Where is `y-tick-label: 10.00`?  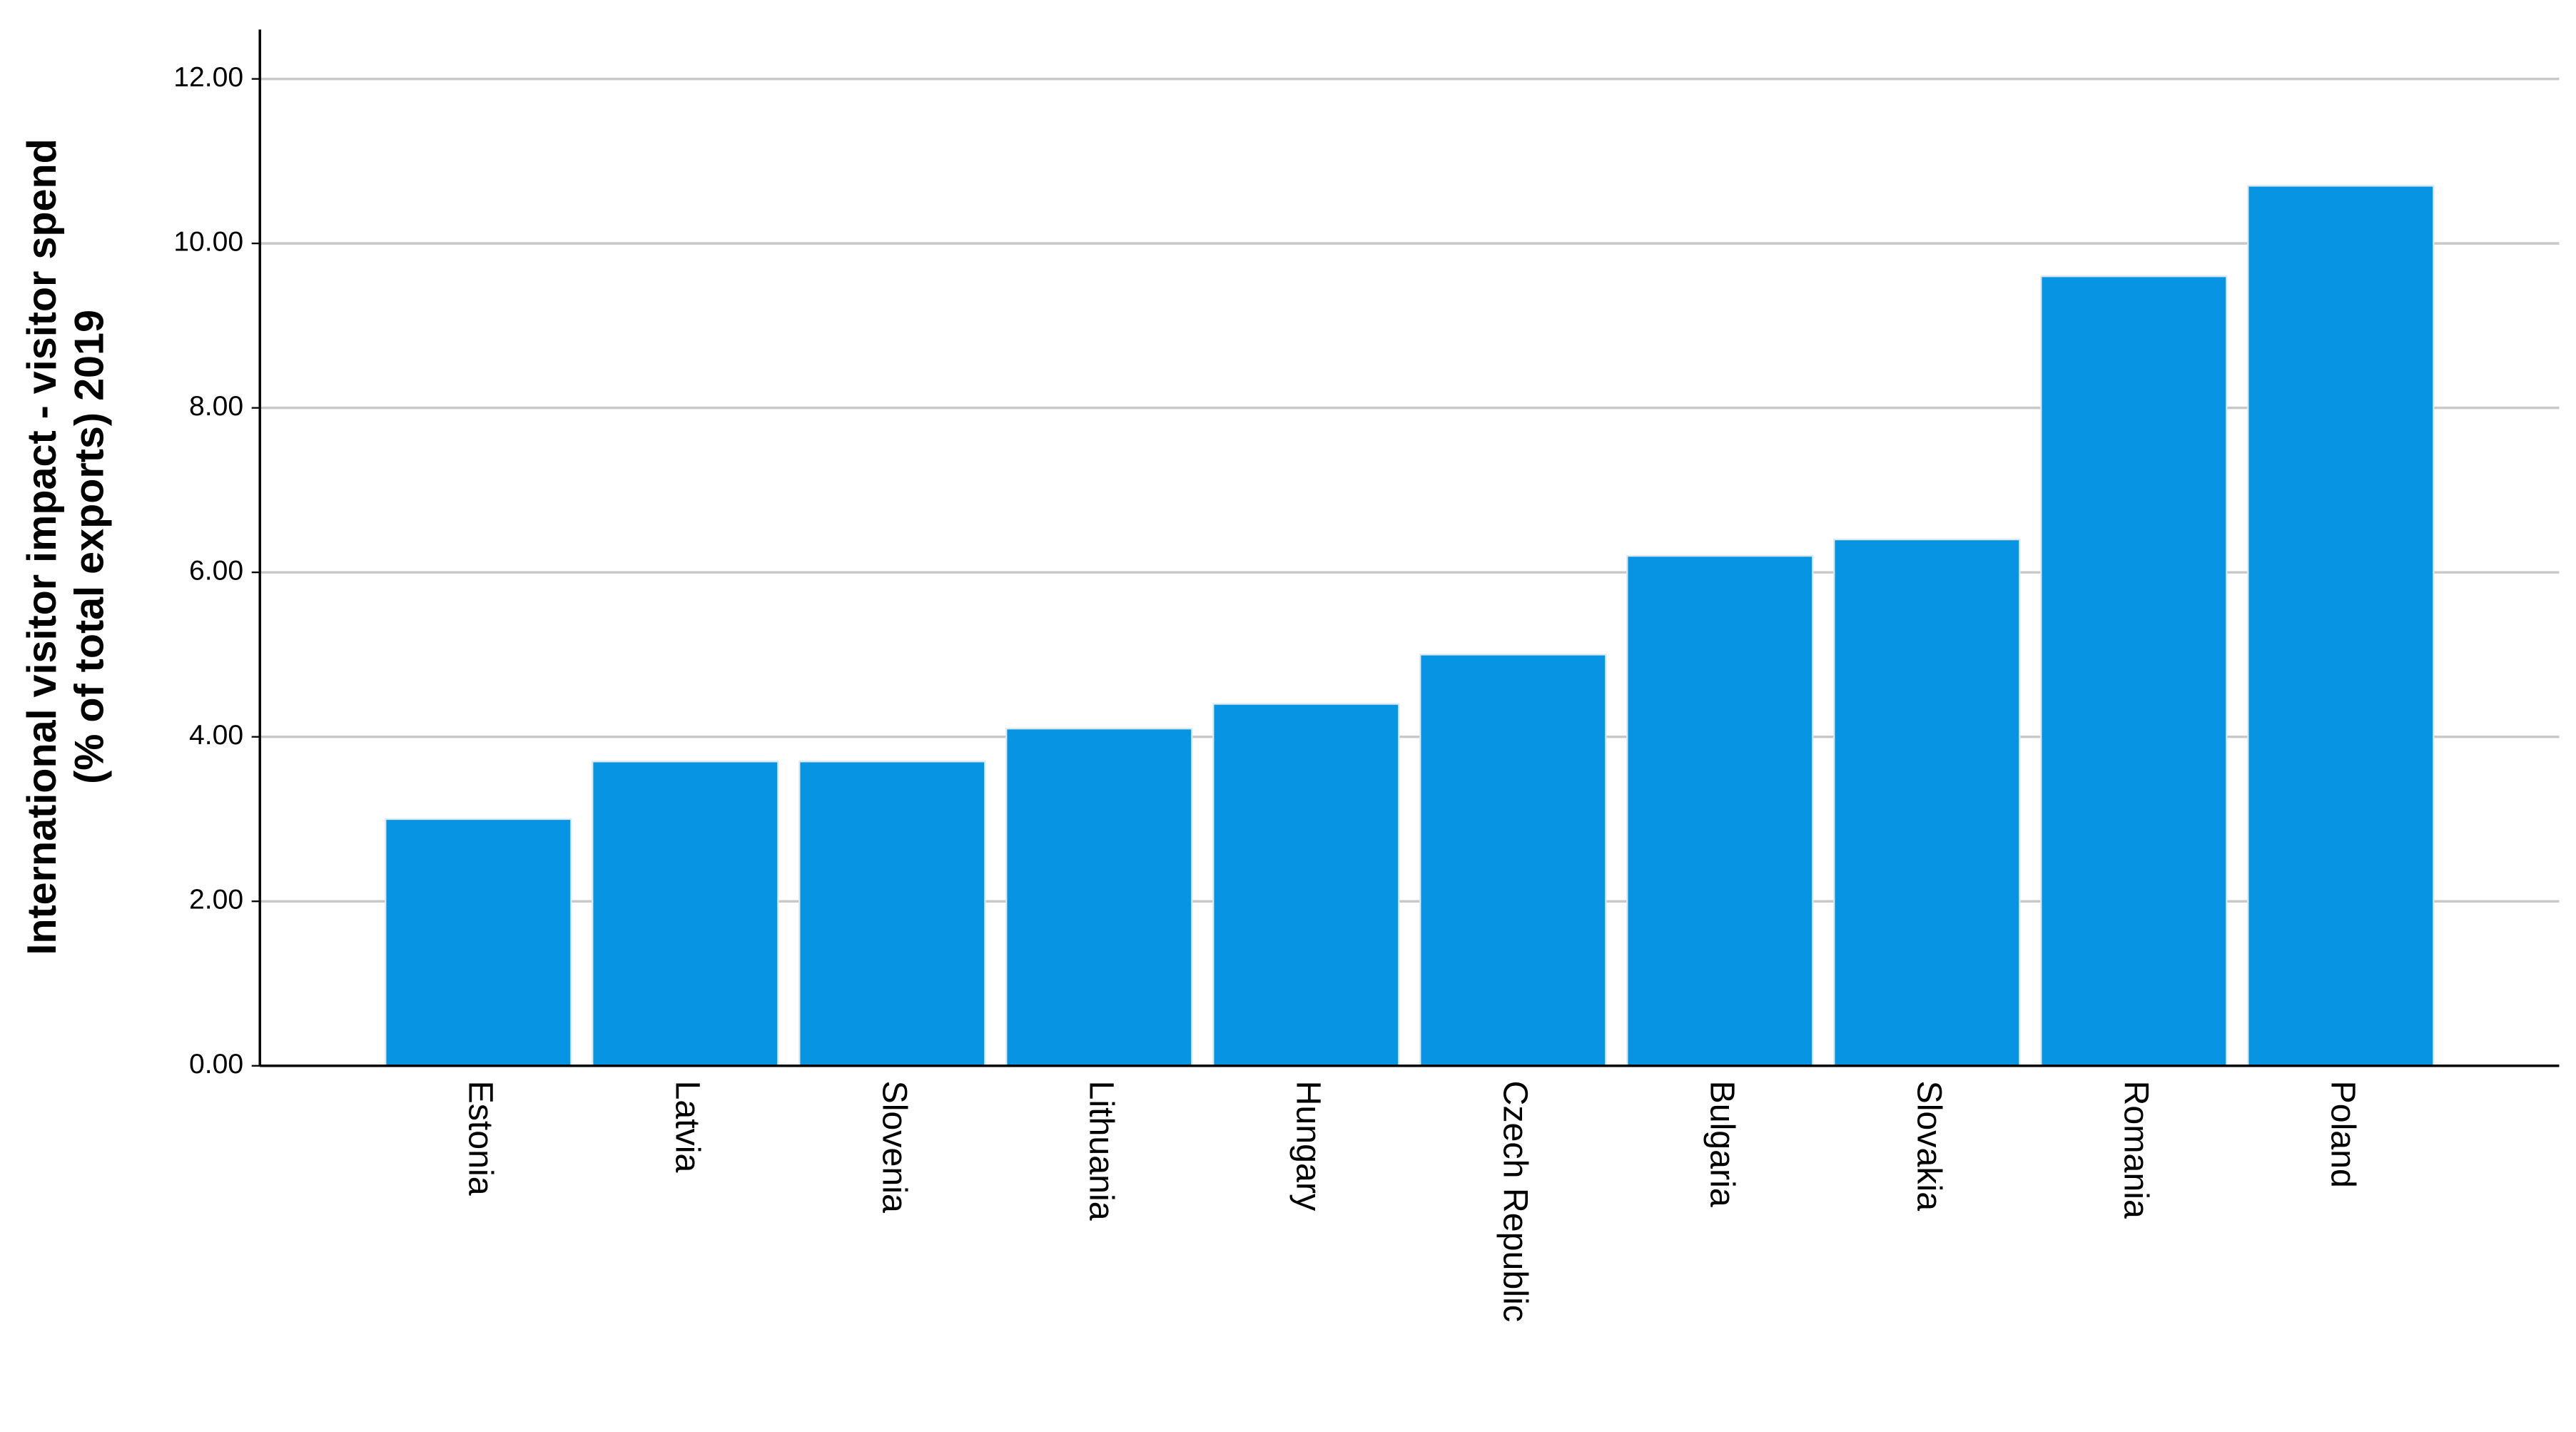
y-tick-label: 10.00 is located at coordinates (208, 241).